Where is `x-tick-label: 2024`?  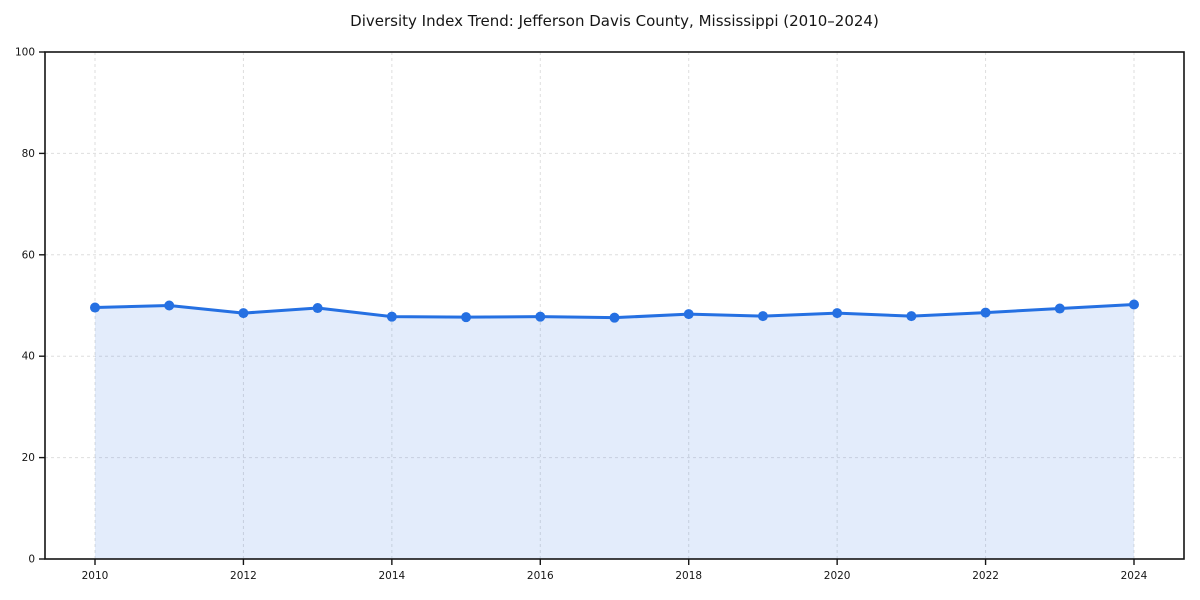
x-tick-label: 2024 is located at coordinates (1134, 576).